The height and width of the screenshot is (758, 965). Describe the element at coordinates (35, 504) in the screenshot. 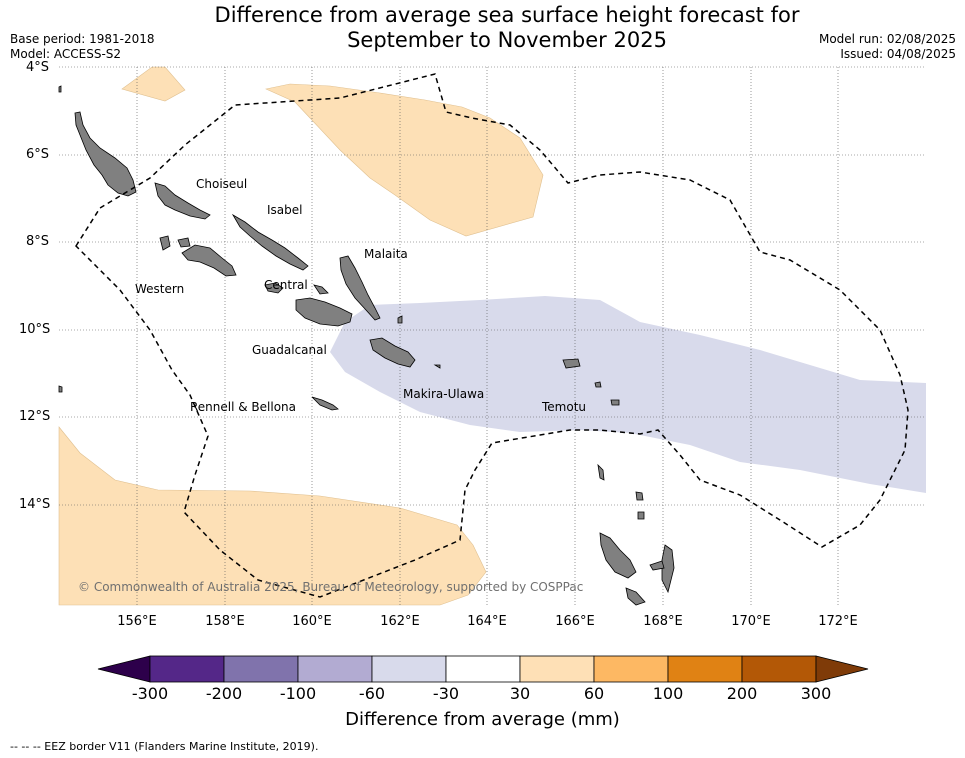

I see `lat-label-14s: 14°S` at that location.